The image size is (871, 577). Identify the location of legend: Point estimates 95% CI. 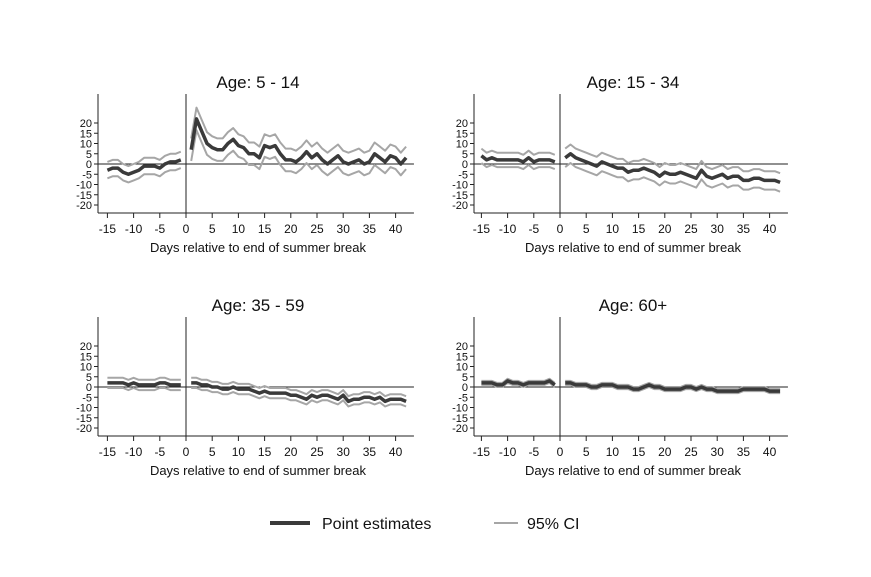
(424, 524).